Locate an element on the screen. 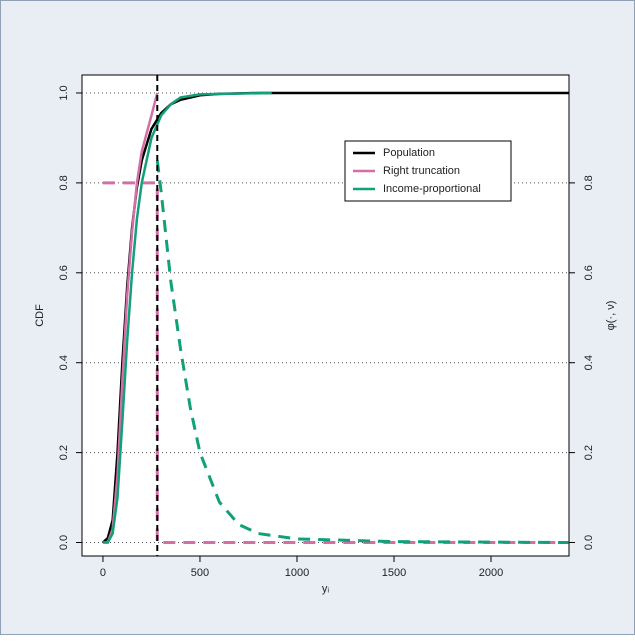  x-tick-label: 1500 is located at coordinates (394, 573).